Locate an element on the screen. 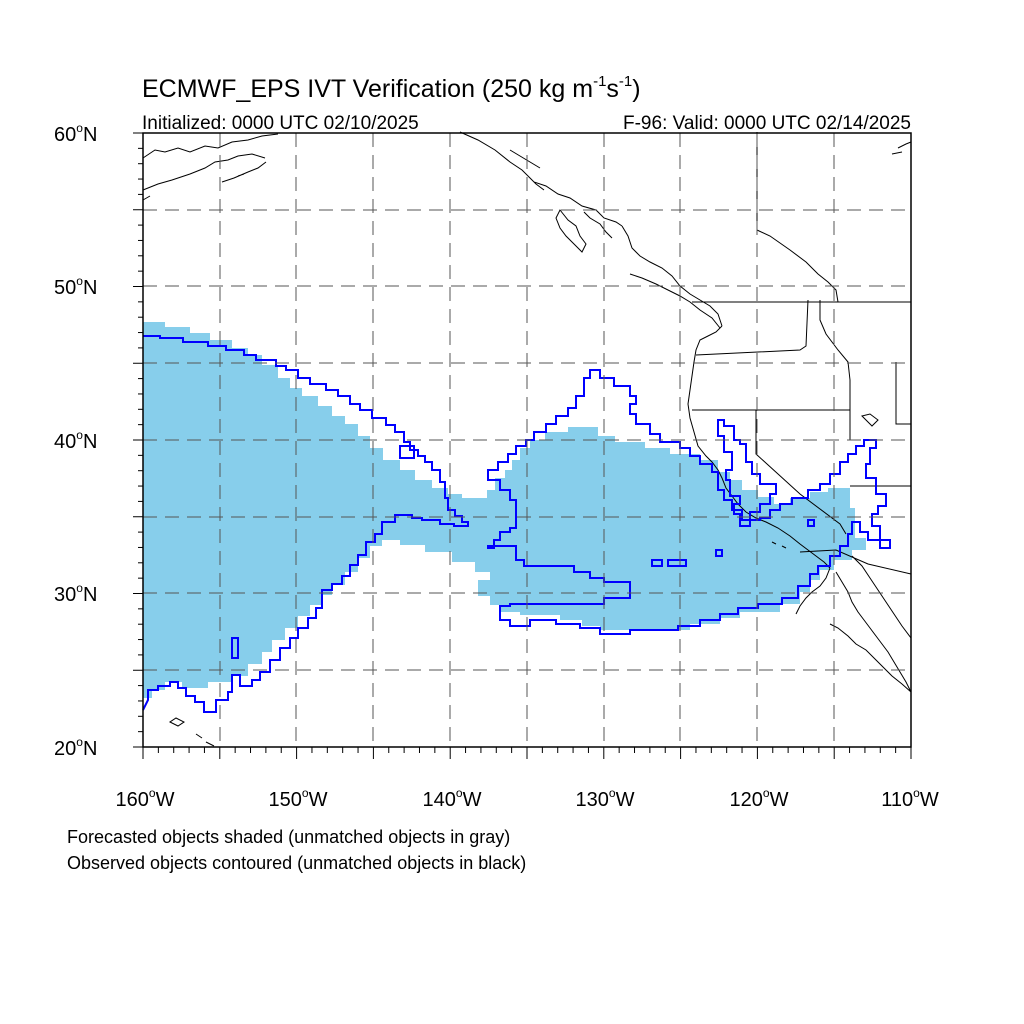 This screenshot has height=1024, width=1024. border-or-wa is located at coordinates (752, 327).